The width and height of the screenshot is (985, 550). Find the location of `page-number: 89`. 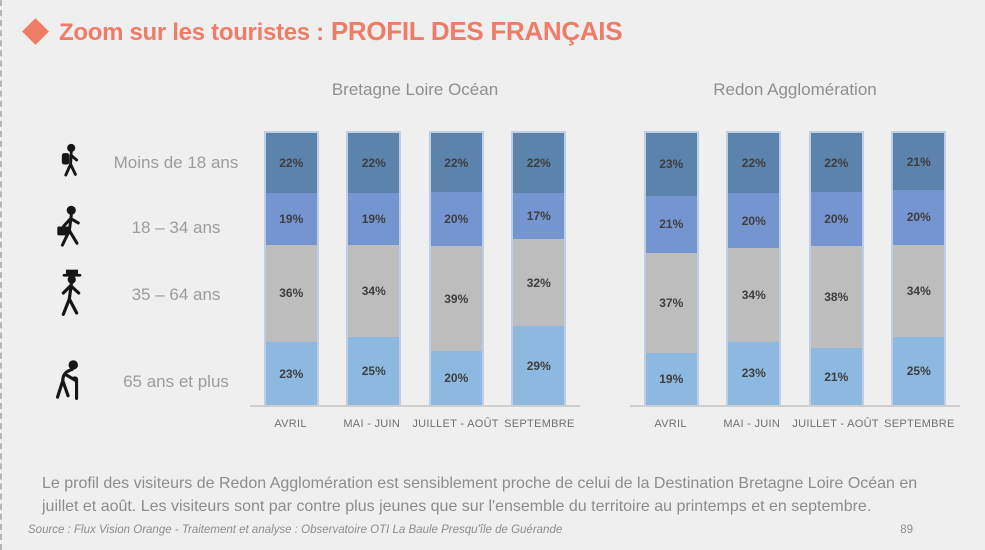

page-number: 89 is located at coordinates (906, 530).